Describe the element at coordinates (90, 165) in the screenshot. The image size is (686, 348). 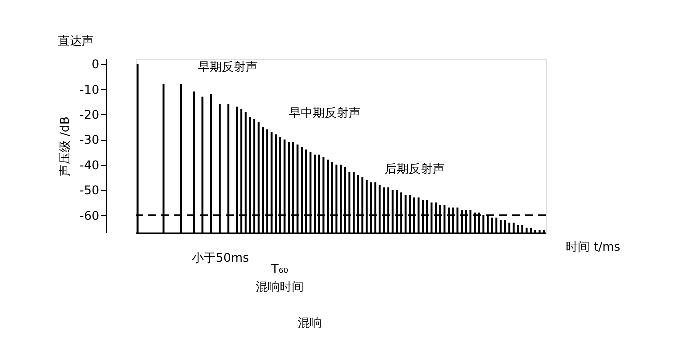
I see `y-tick-label: -40` at that location.